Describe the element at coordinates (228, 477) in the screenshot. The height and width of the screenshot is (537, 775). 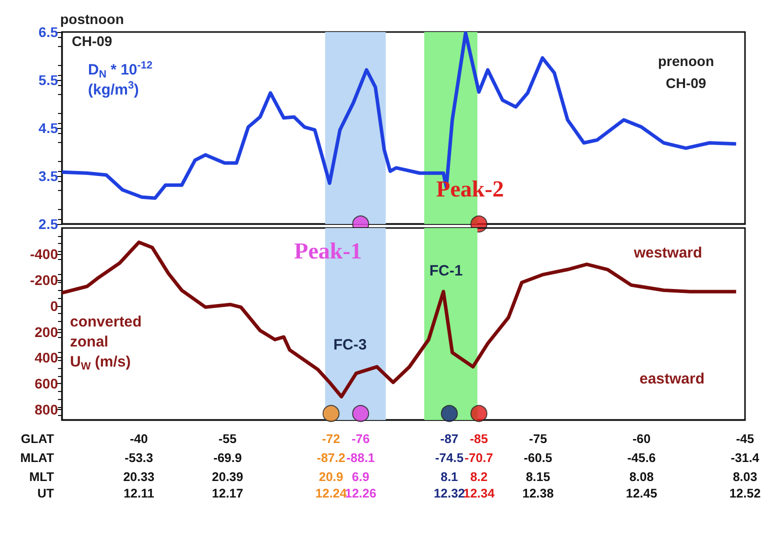
I see `text: 20.39` at that location.